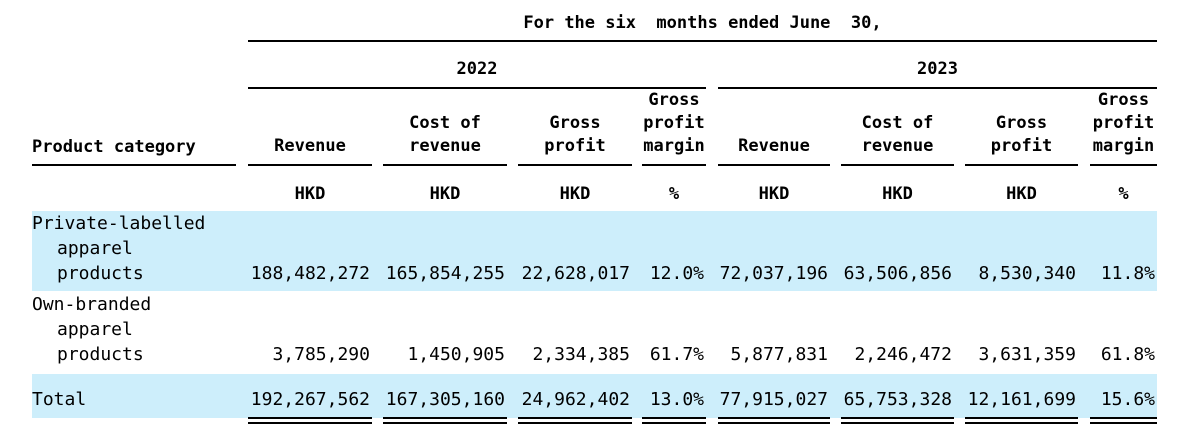 The height and width of the screenshot is (437, 1187). What do you see at coordinates (676, 354) in the screenshot?
I see `table-cell-value: 61.7%` at bounding box center [676, 354].